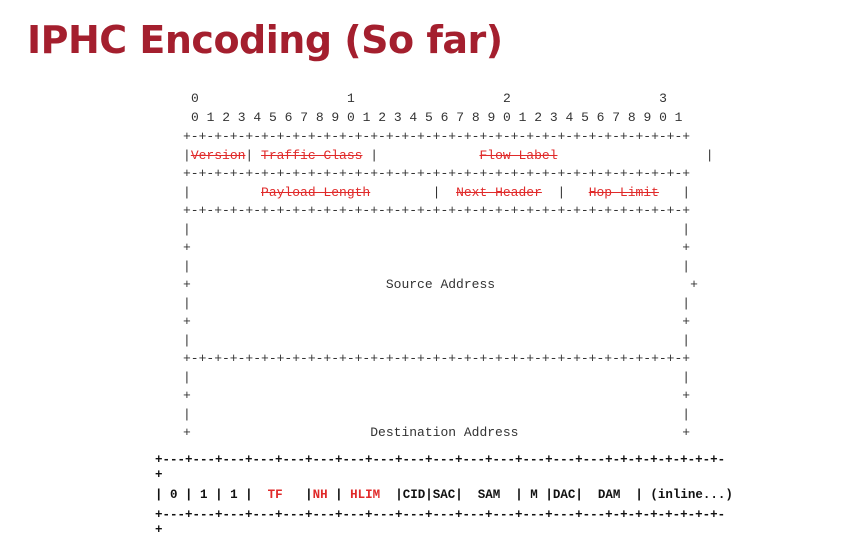 The image size is (851, 538). Describe the element at coordinates (429, 98) in the screenshot. I see `bit-ruler-tens: 0 1 2 3` at that location.